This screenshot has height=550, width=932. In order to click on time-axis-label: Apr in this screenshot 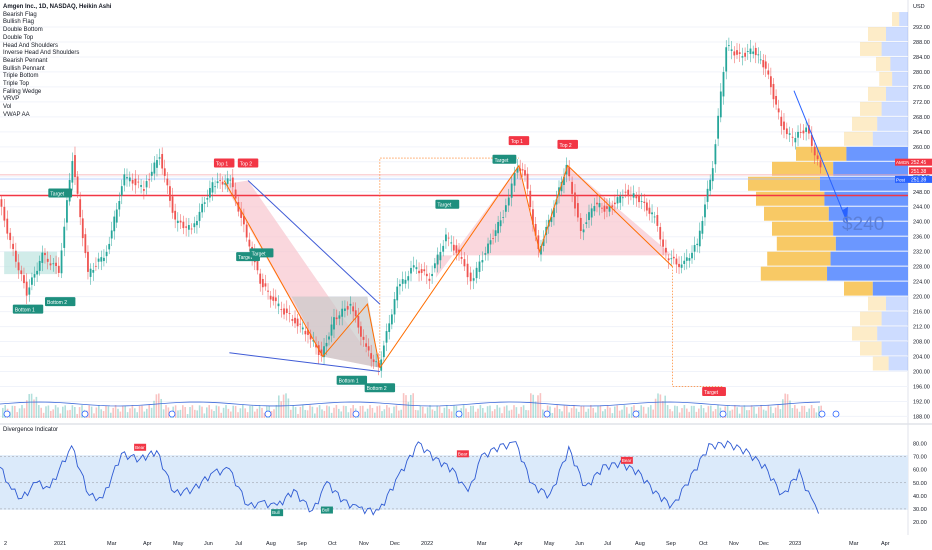, I will do `click(147, 544)`.